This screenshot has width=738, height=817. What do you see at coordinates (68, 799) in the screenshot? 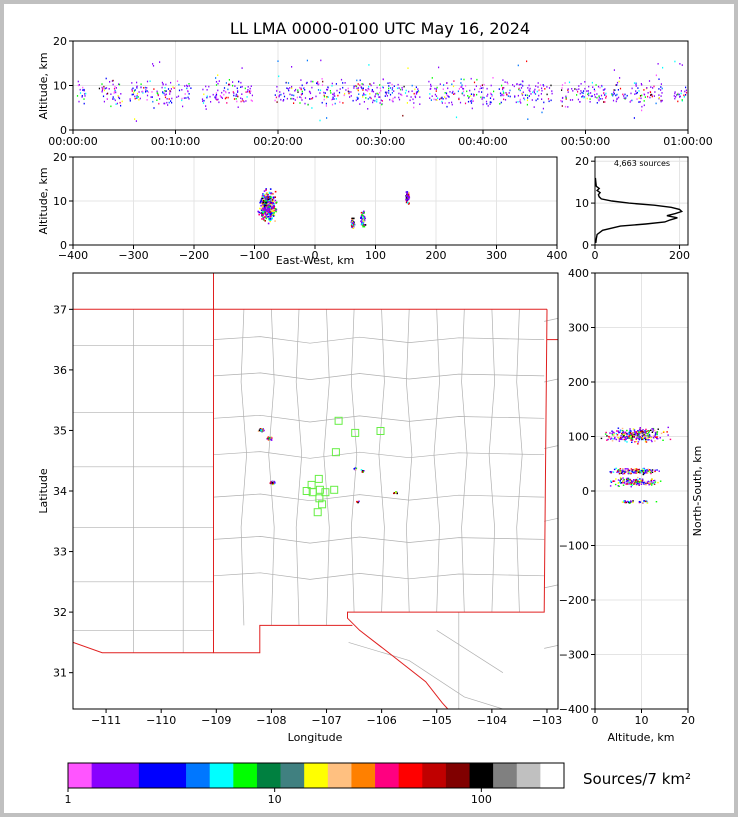
I see `colorbar-tick-label: 1` at bounding box center [68, 799].